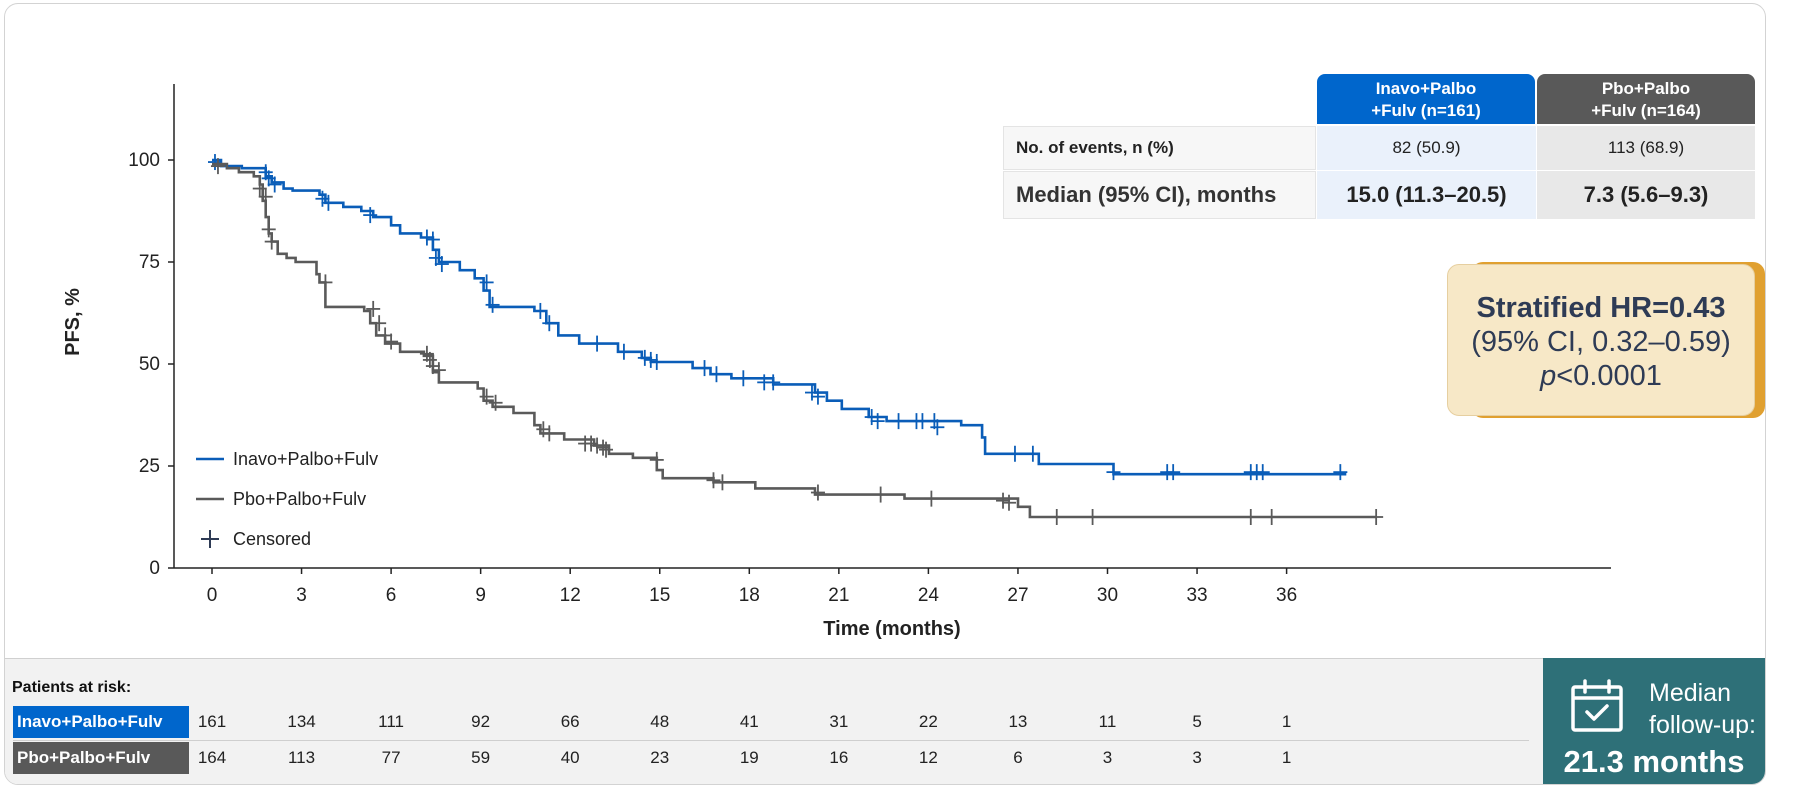  Describe the element at coordinates (774, 758) in the screenshot. I see `at-risk-row-pbo: 164 113 77 59 40 23 19 16 12 6 3 3 1` at that location.